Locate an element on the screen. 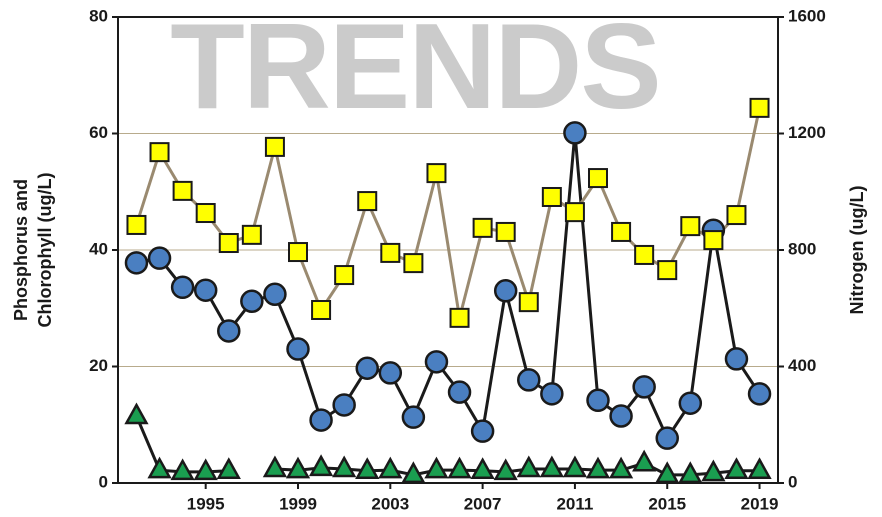 The width and height of the screenshot is (882, 517). y-axis-label: Chlorophyll (ug/L) is located at coordinates (45, 250).